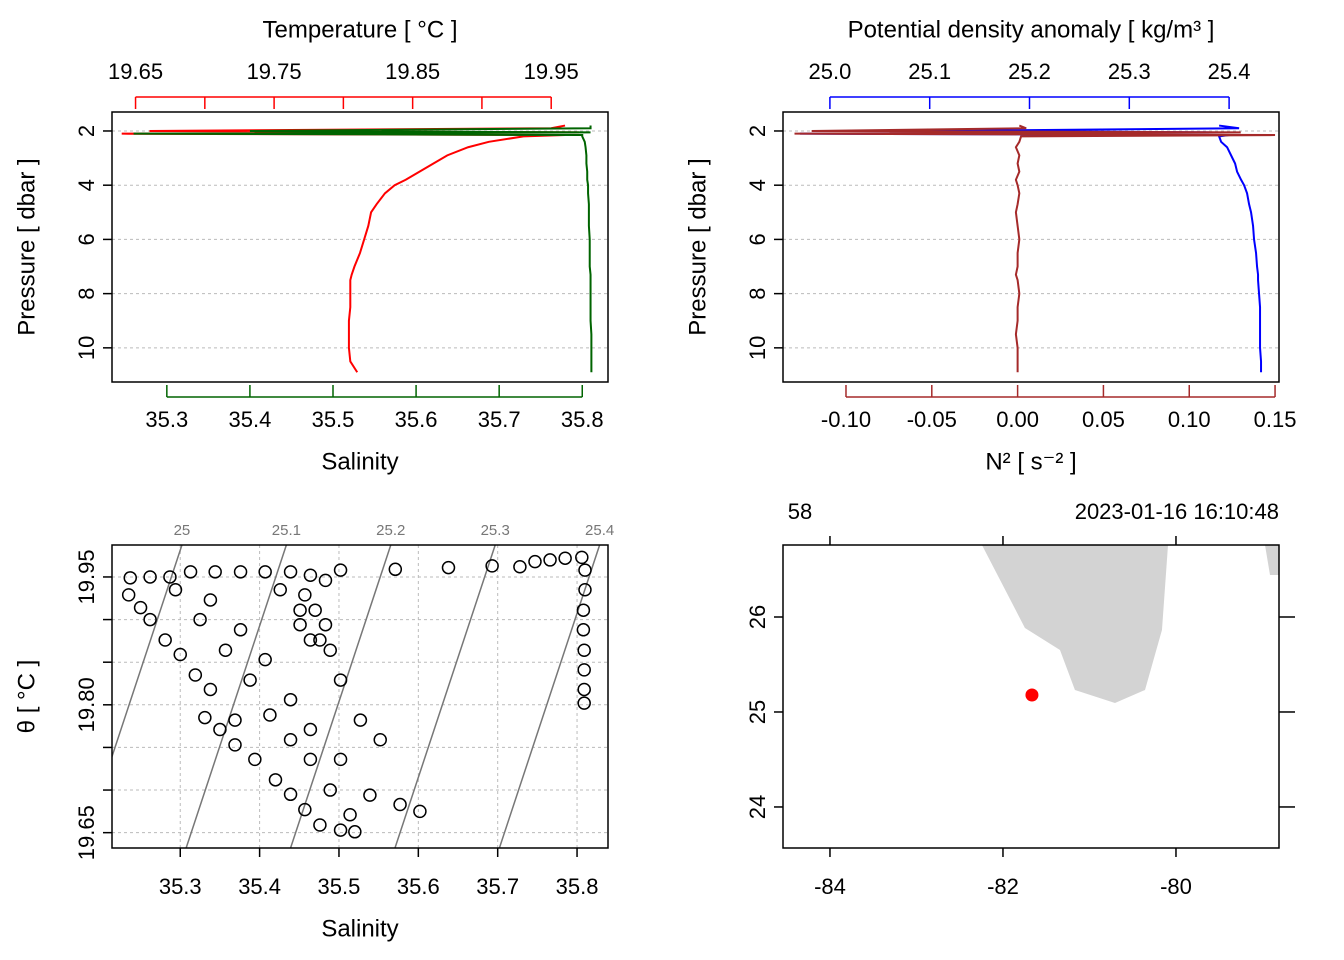 This screenshot has width=1344, height=960. I want to click on x-tick-label: -0.05, so click(932, 419).